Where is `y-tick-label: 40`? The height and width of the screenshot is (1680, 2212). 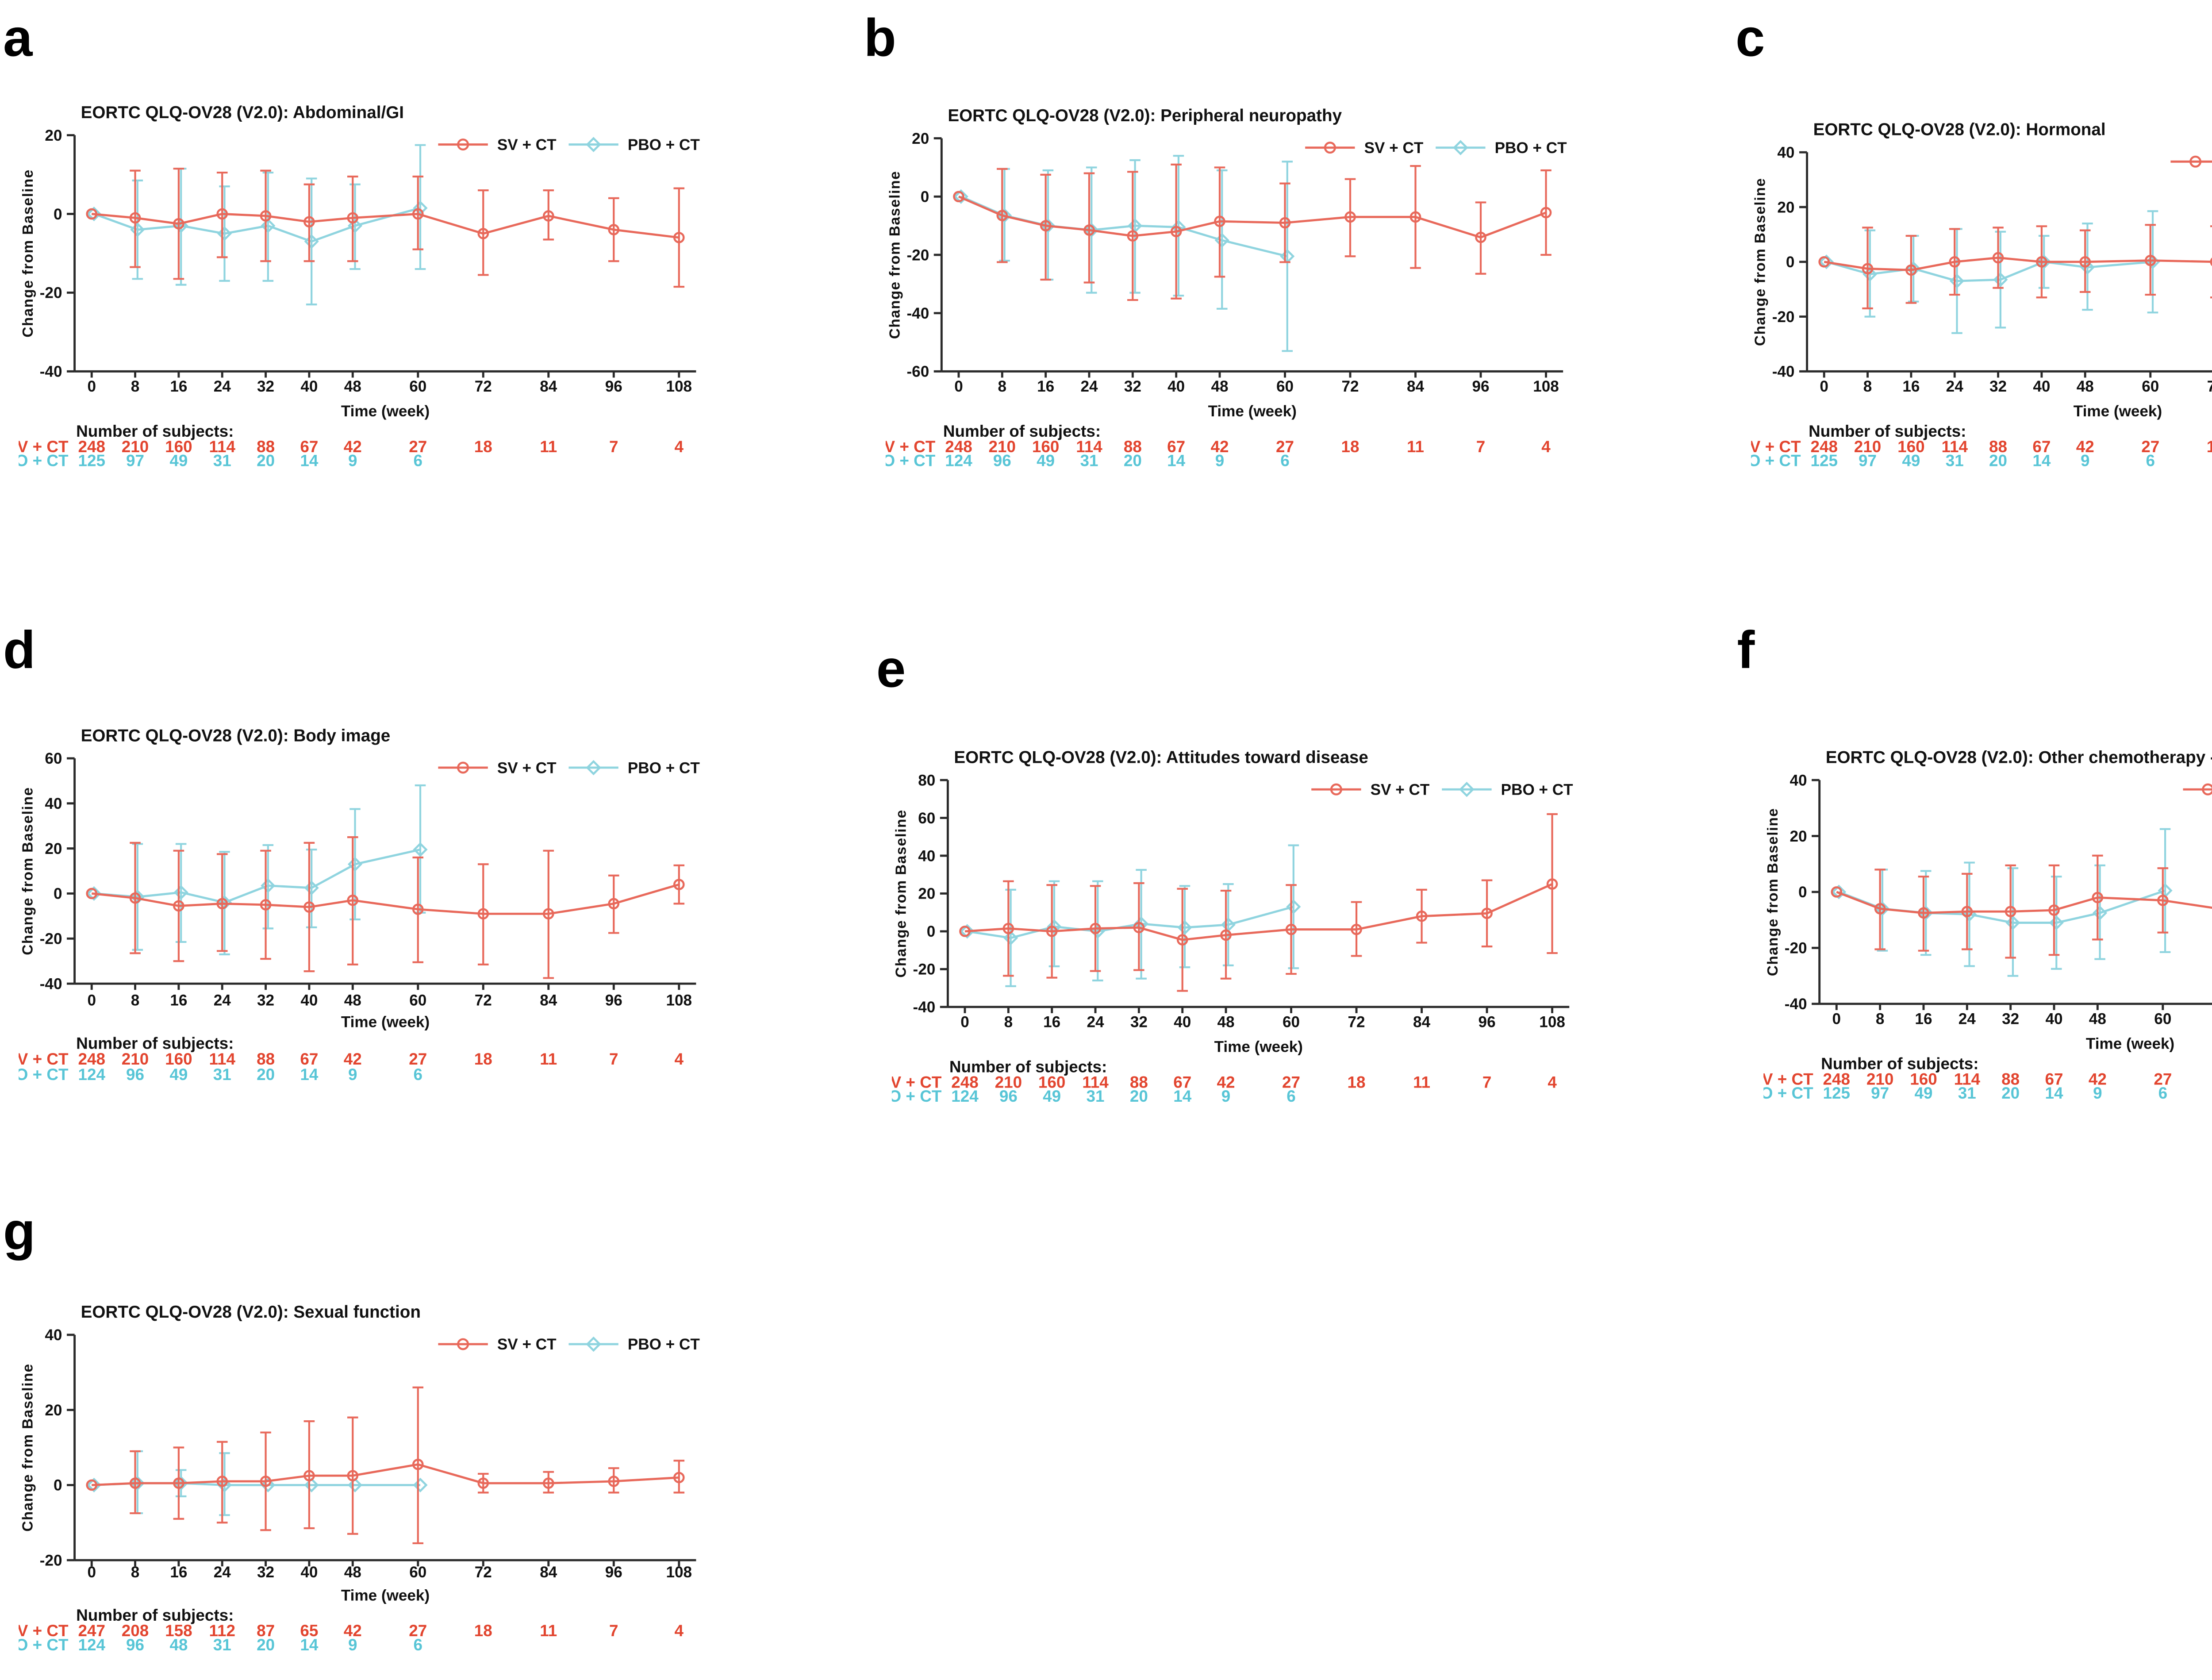 y-tick-label: 40 is located at coordinates (1799, 780).